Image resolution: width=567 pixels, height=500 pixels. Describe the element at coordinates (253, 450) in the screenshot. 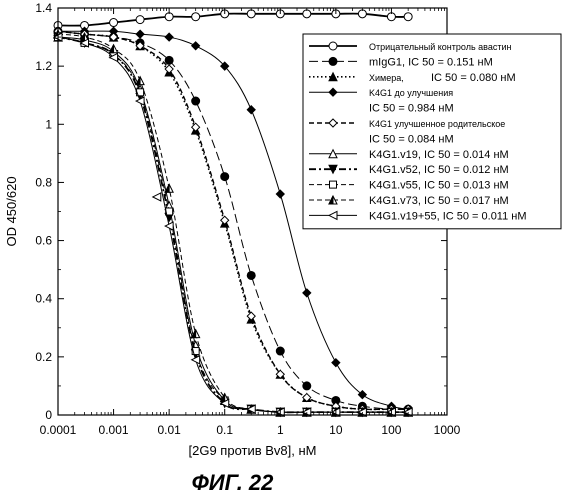

I see `x-axis-title: [2G9 против Bv8], нМ` at that location.